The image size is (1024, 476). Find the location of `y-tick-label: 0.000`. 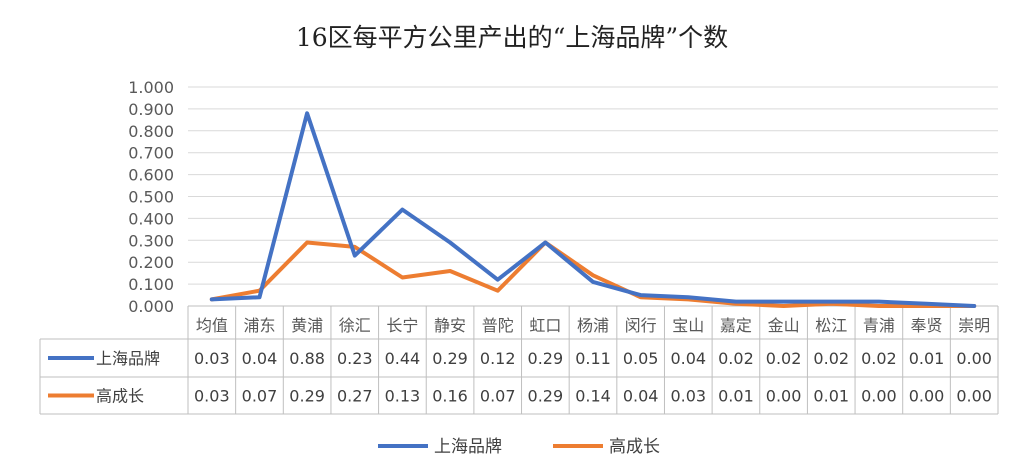

y-tick-label: 0.000 is located at coordinates (151, 306).